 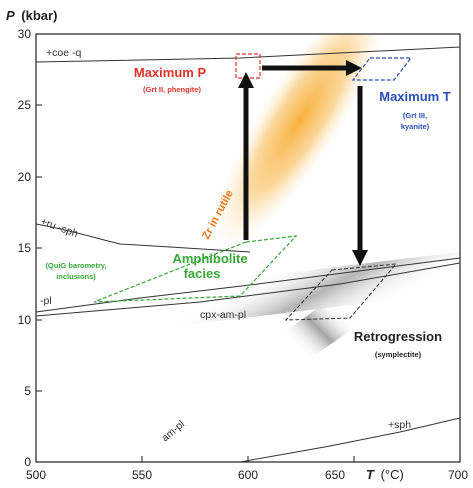 What do you see at coordinates (341, 292) in the screenshot?
I see `retrogression-box` at bounding box center [341, 292].